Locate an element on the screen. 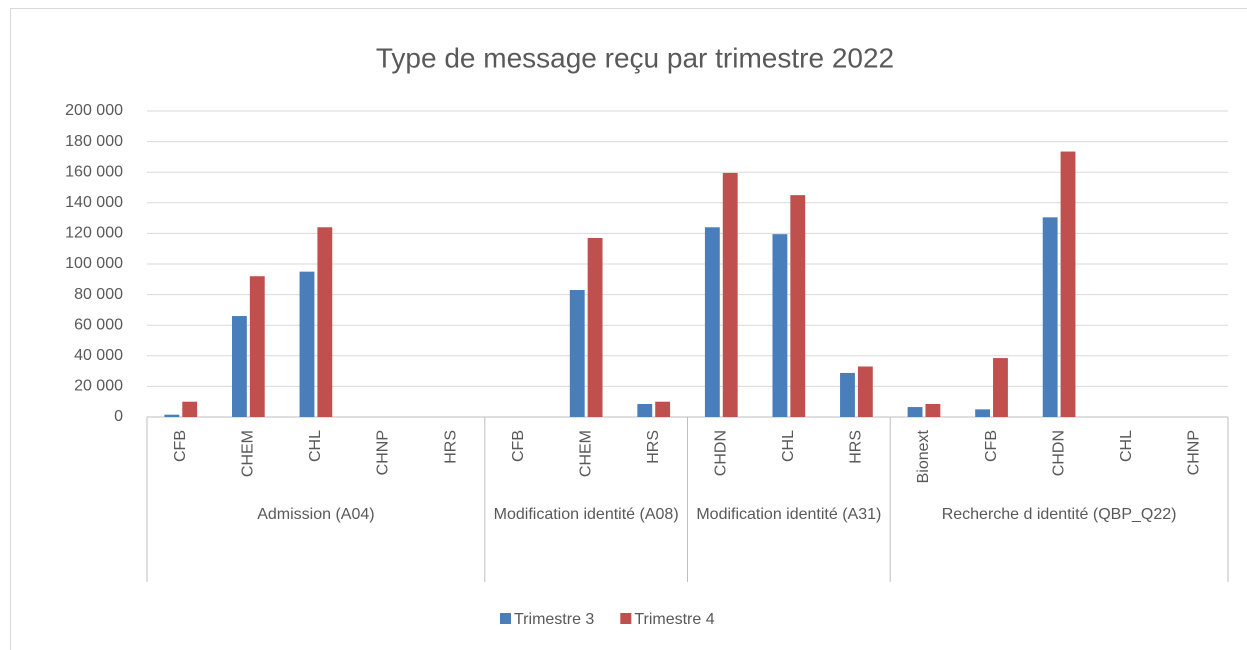 The width and height of the screenshot is (1247, 650). y-tick-label: 40 000 is located at coordinates (98, 355).